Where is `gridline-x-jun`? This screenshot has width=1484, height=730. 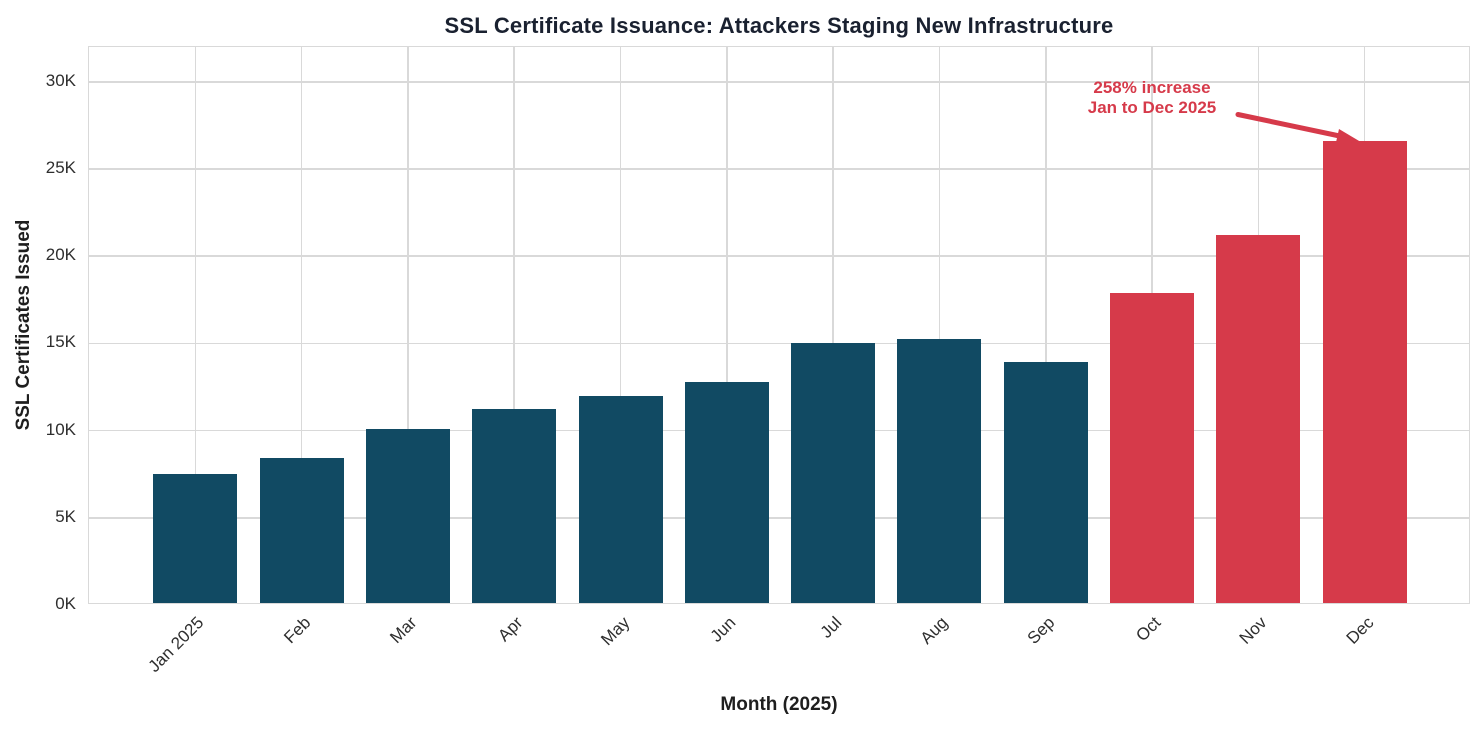 gridline-x-jun is located at coordinates (727, 325).